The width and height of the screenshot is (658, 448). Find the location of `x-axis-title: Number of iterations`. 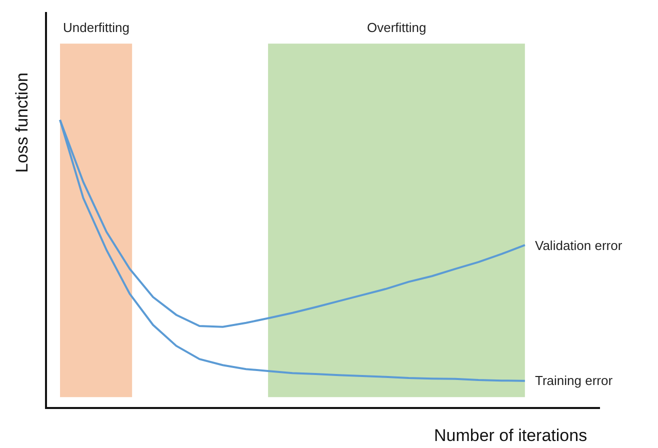

x-axis-title: Number of iterations is located at coordinates (511, 435).